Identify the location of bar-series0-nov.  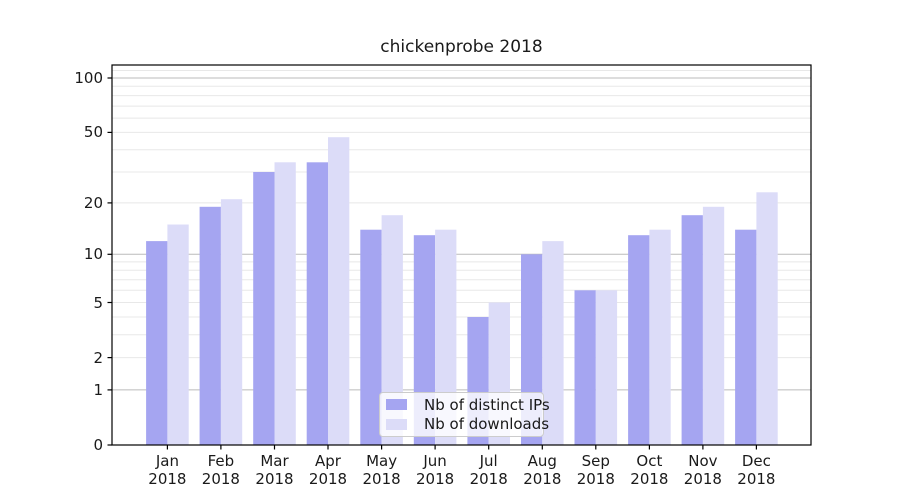
(692, 330).